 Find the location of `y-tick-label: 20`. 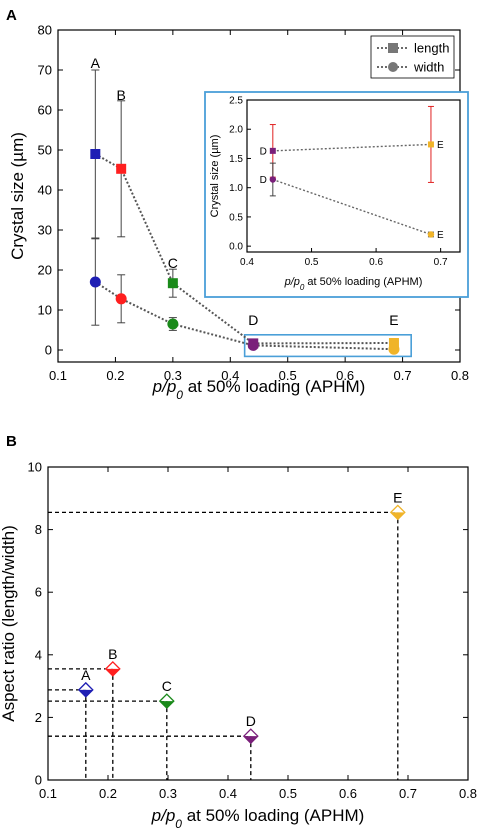

y-tick-label: 20 is located at coordinates (45, 270).